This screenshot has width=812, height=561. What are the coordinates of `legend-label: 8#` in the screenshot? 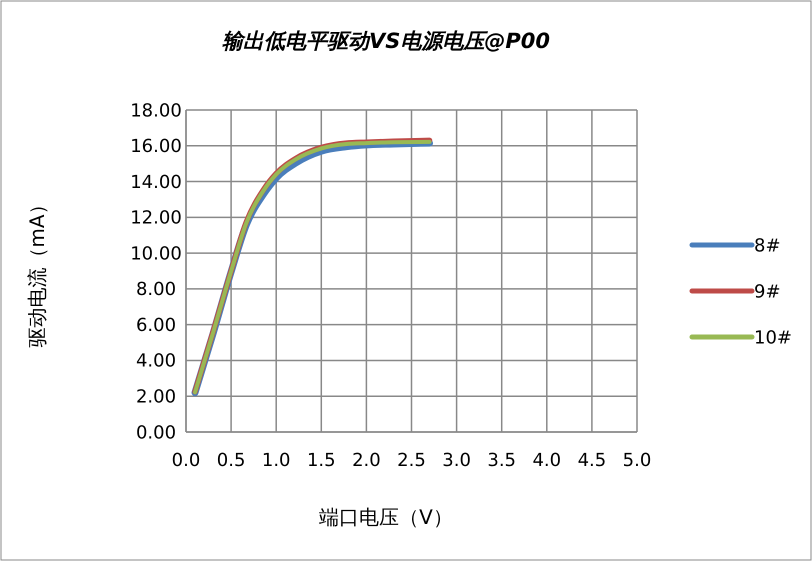 It's located at (767, 245).